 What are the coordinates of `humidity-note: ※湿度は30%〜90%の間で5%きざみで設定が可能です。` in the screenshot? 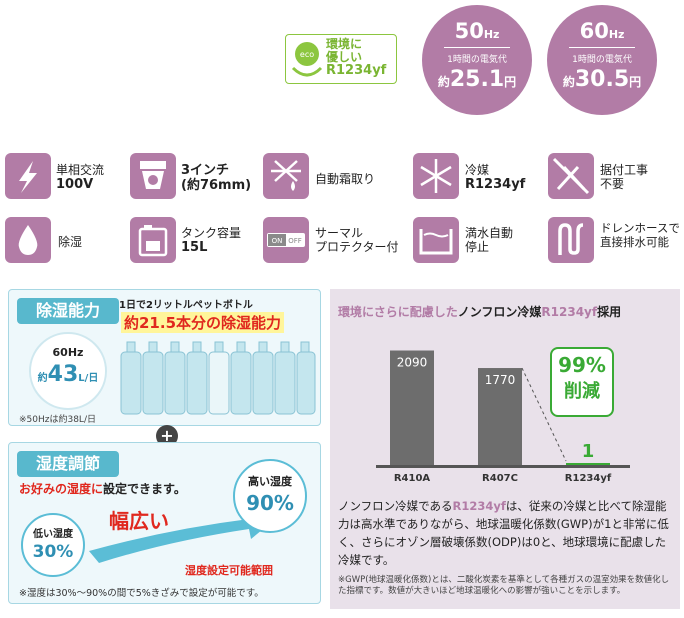 It's located at (141, 593).